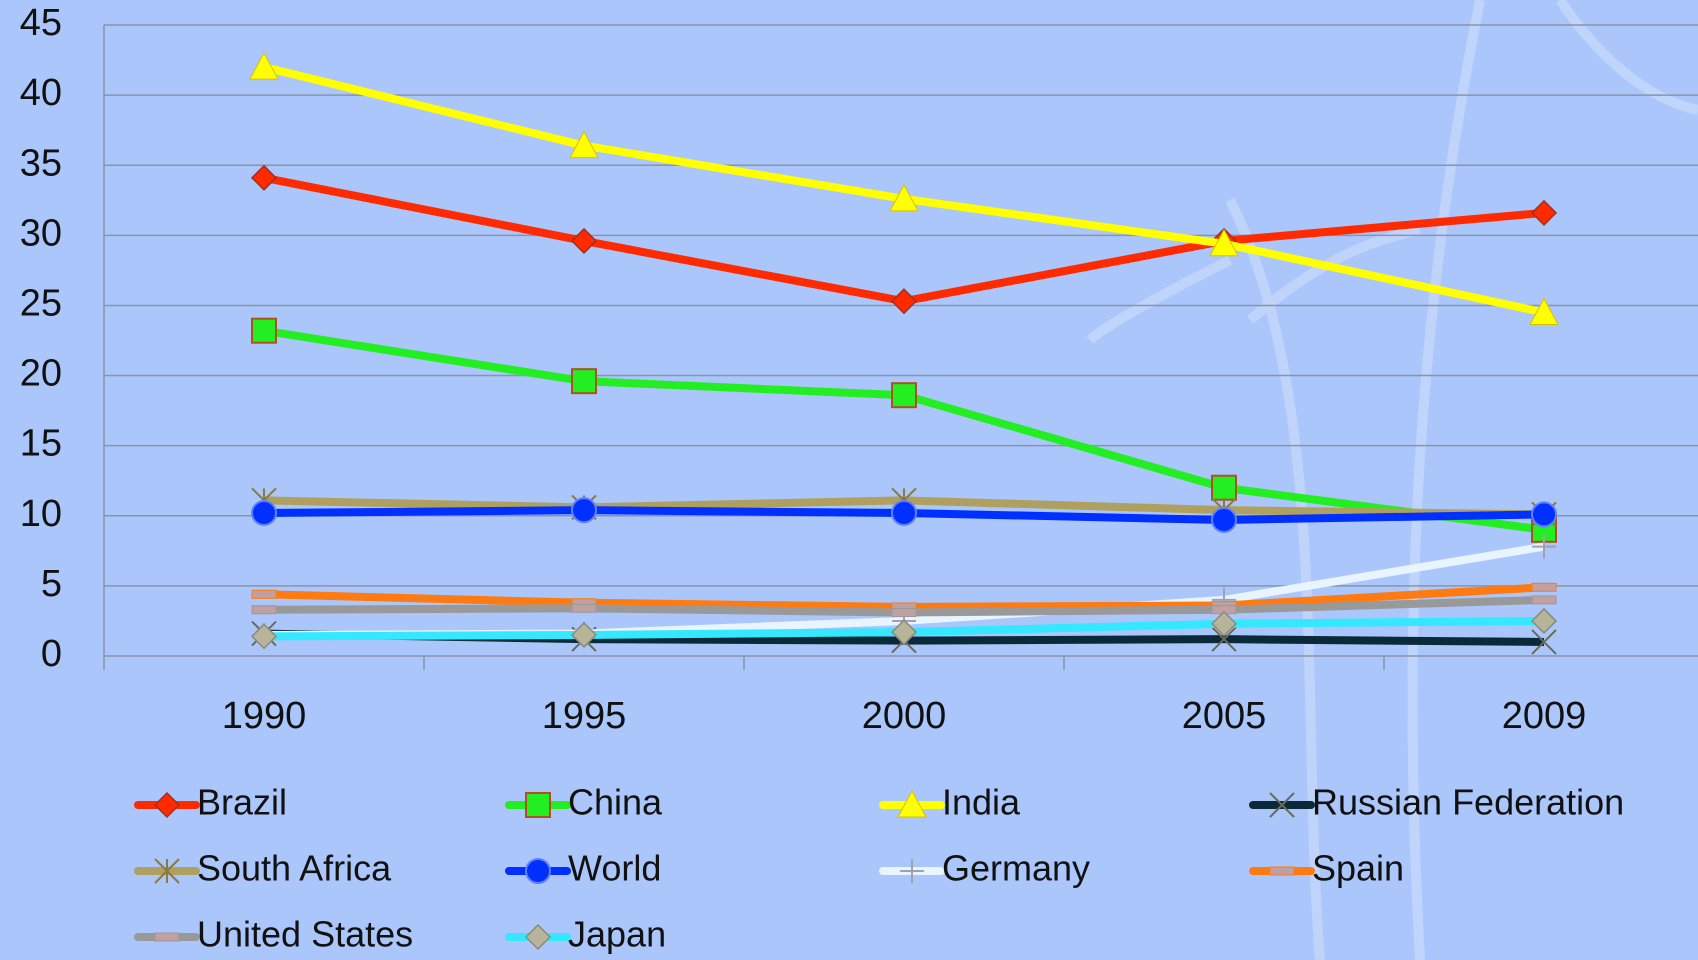  What do you see at coordinates (242, 802) in the screenshot?
I see `legend-label: Brazil` at bounding box center [242, 802].